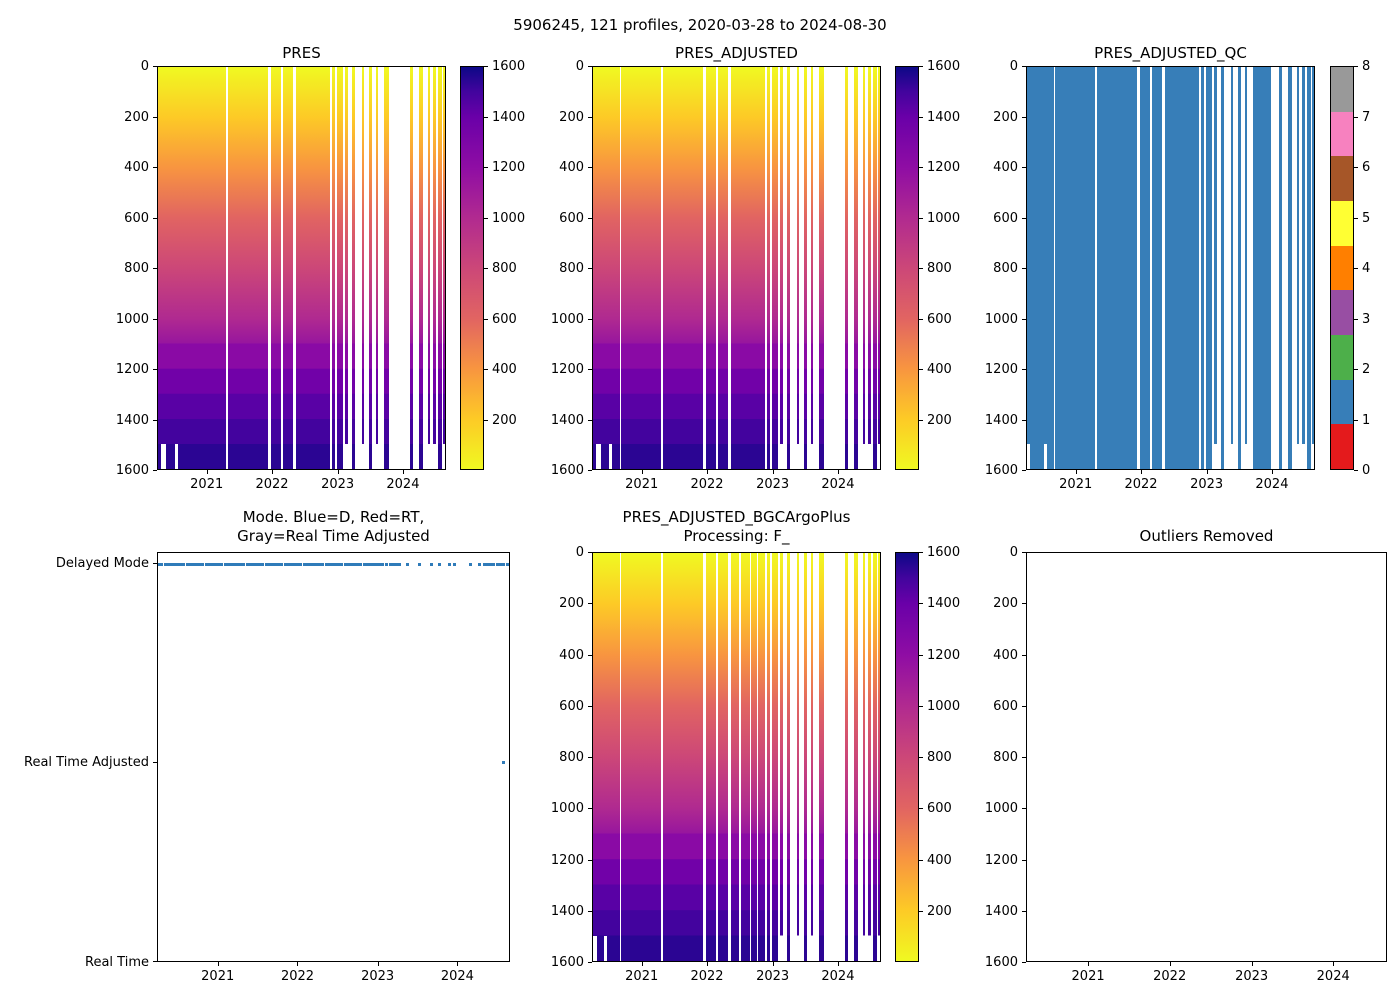 This screenshot has height=1000, width=1400. Describe the element at coordinates (504, 369) in the screenshot. I see `pres-colorbar-tick-label: 400` at that location.